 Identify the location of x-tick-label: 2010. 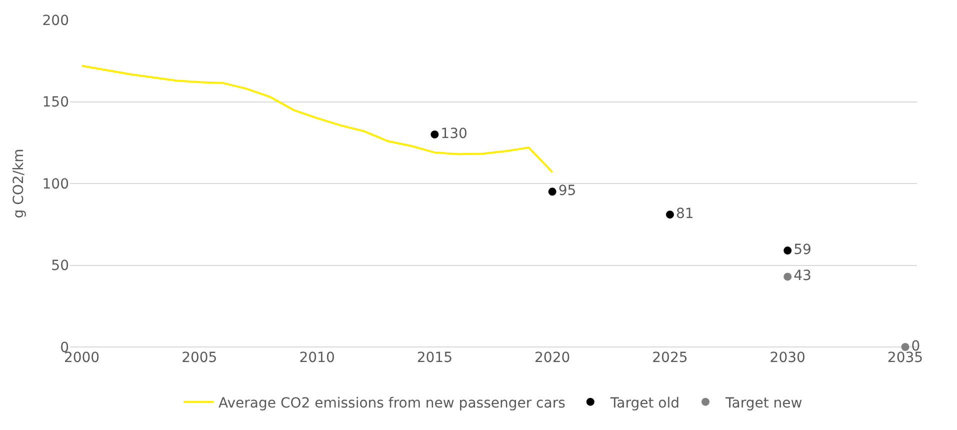
(317, 358).